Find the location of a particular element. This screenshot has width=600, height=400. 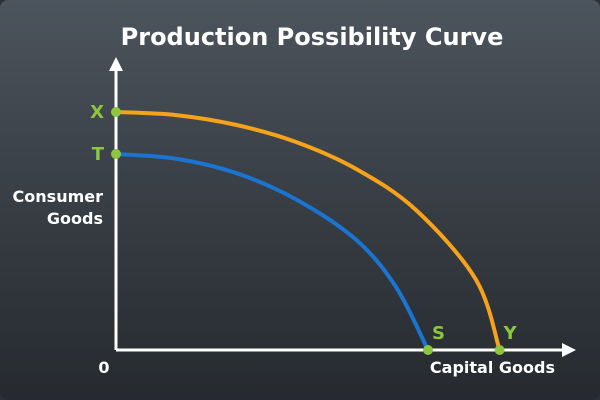

point-y-marker is located at coordinates (499, 350).